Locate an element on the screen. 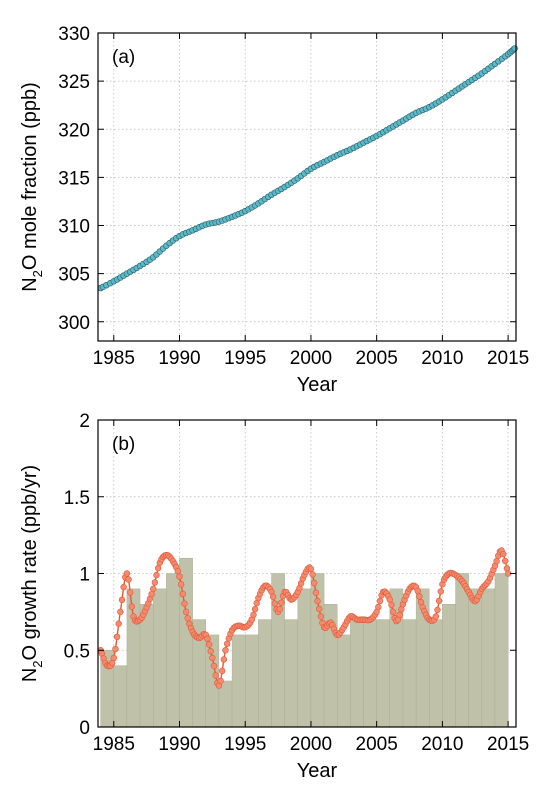  panel-a-y-axis-label-subscript: 2 is located at coordinates (37, 273).